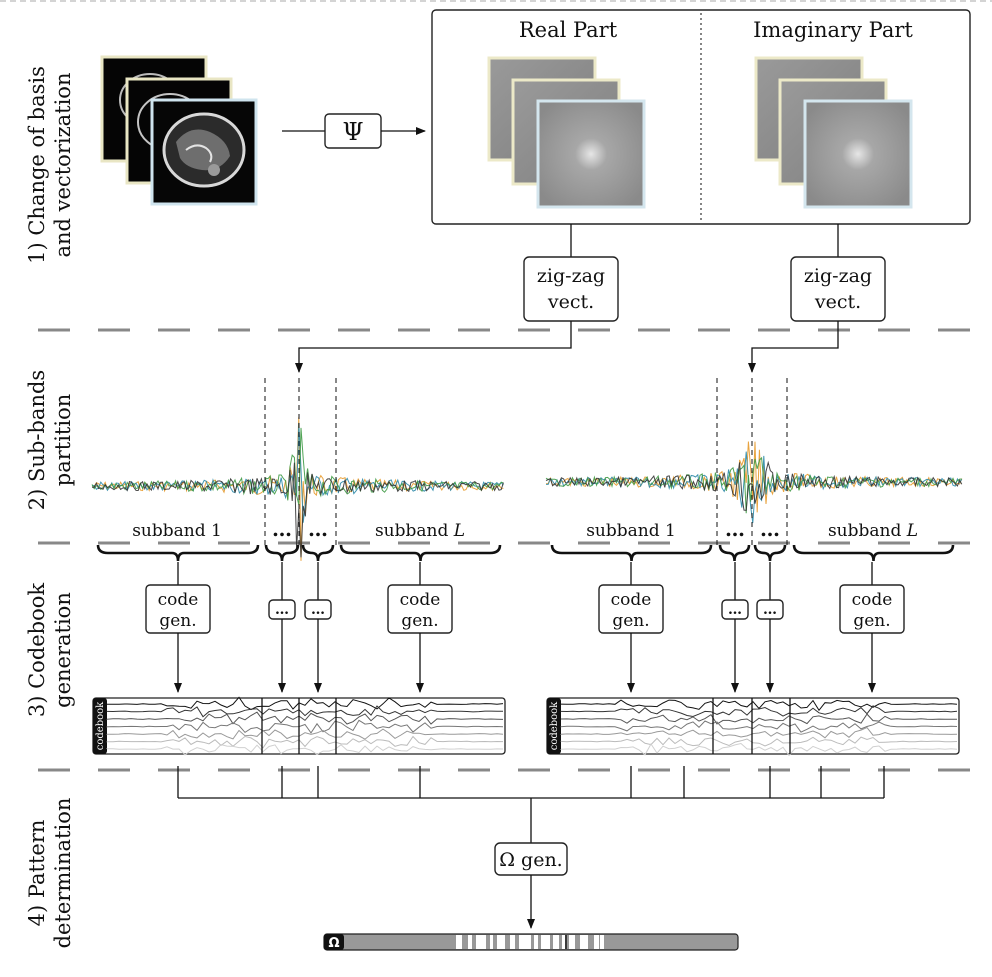  I want to click on stage-label-4: 4) Pattern determination, so click(50, 873).